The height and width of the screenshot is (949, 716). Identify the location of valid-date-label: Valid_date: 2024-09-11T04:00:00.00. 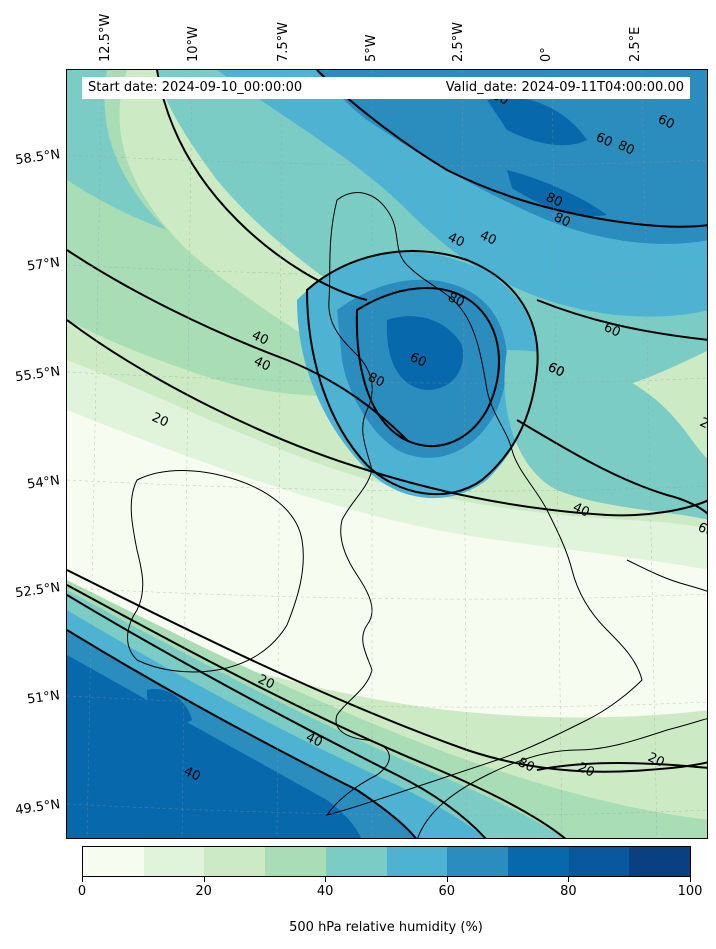
(536, 88).